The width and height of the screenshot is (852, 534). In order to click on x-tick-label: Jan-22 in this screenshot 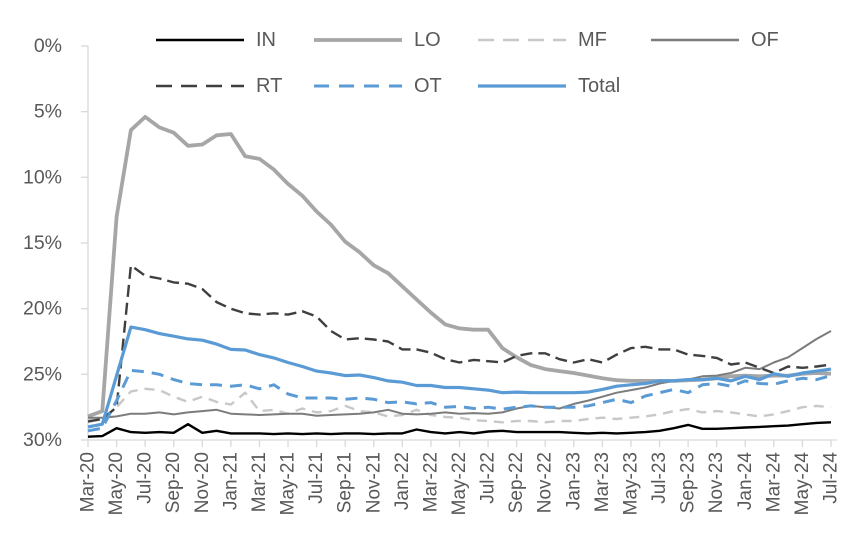, I will do `click(402, 481)`.